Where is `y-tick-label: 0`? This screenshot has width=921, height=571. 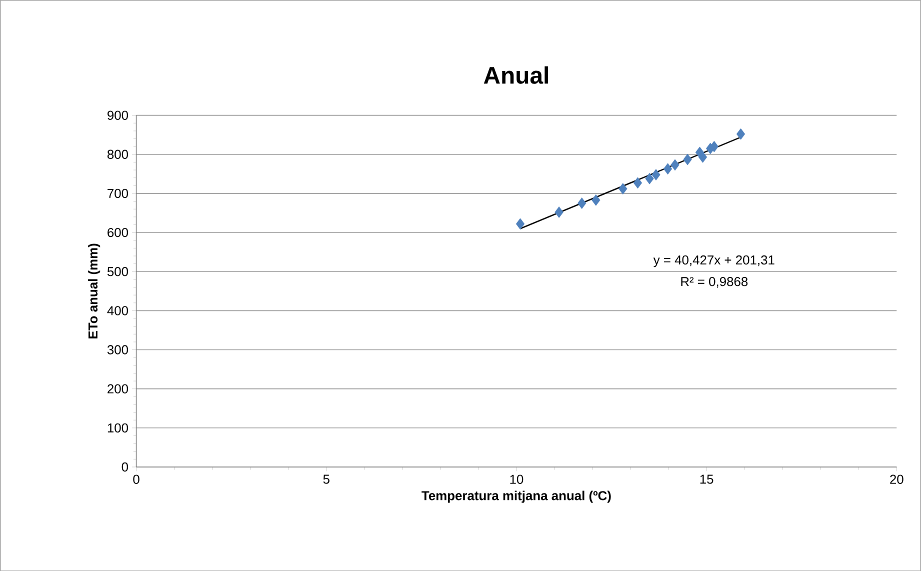
y-tick-label: 0 is located at coordinates (125, 467).